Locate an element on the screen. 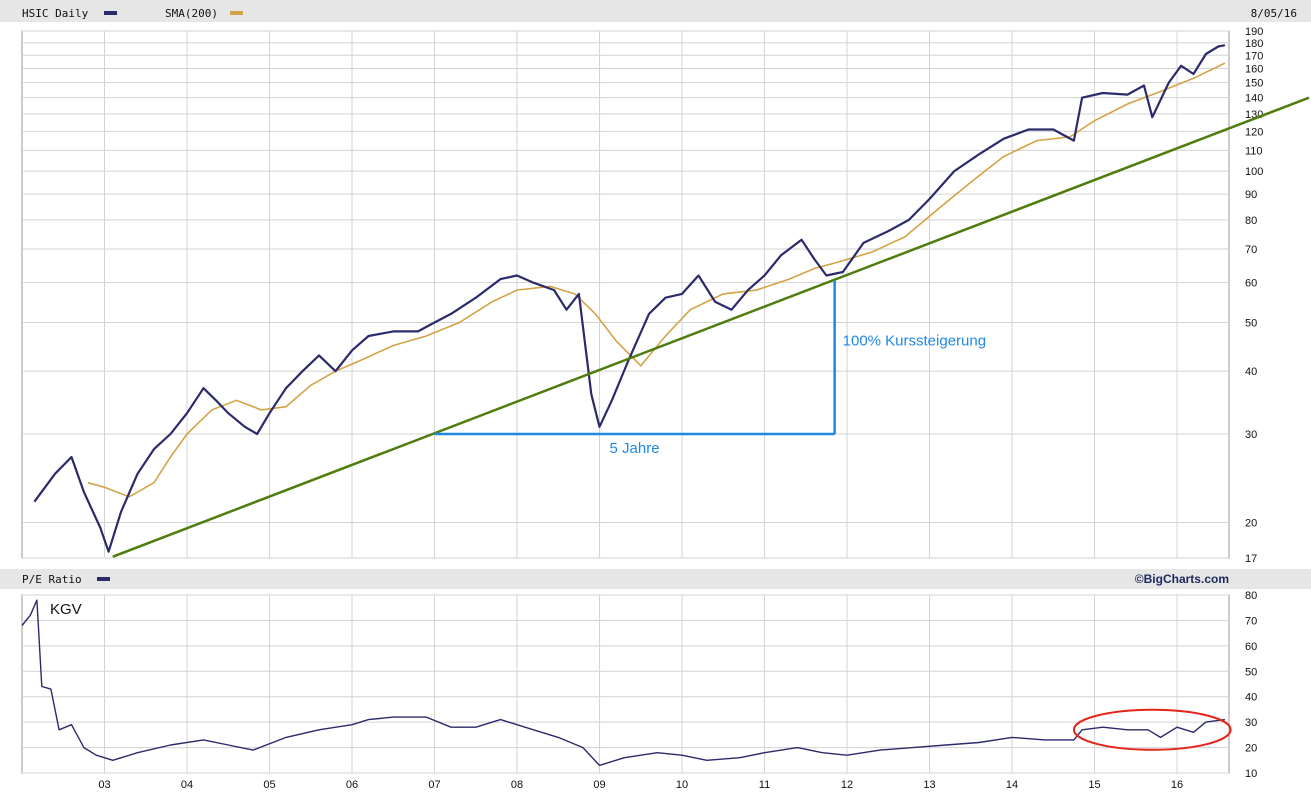 The image size is (1311, 796). pe-y-axis: 10 20 30 40 50 60 70 80 is located at coordinates (1251, 685).